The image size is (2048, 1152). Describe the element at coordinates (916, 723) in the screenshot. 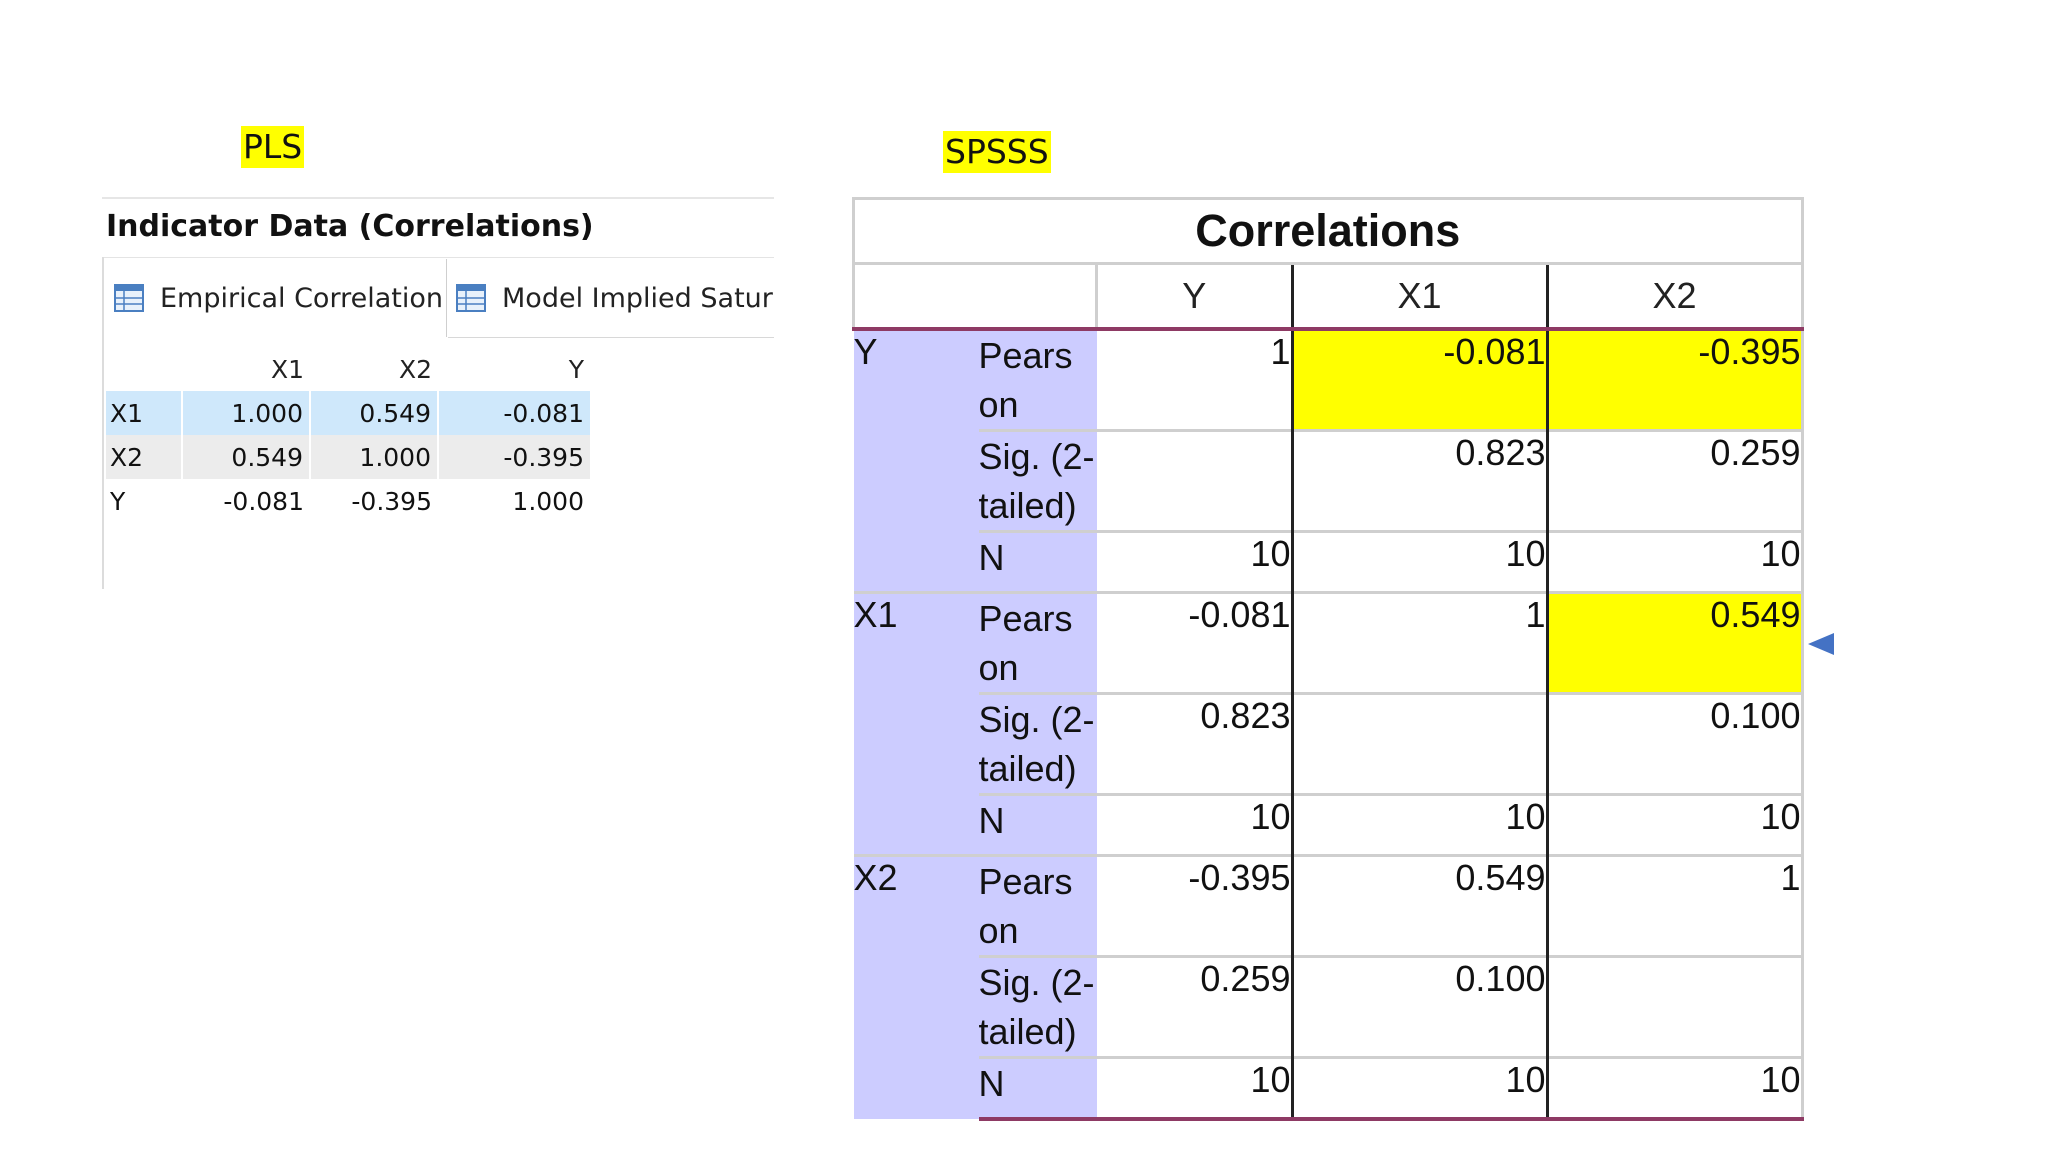

I see `variable-label: X1` at that location.